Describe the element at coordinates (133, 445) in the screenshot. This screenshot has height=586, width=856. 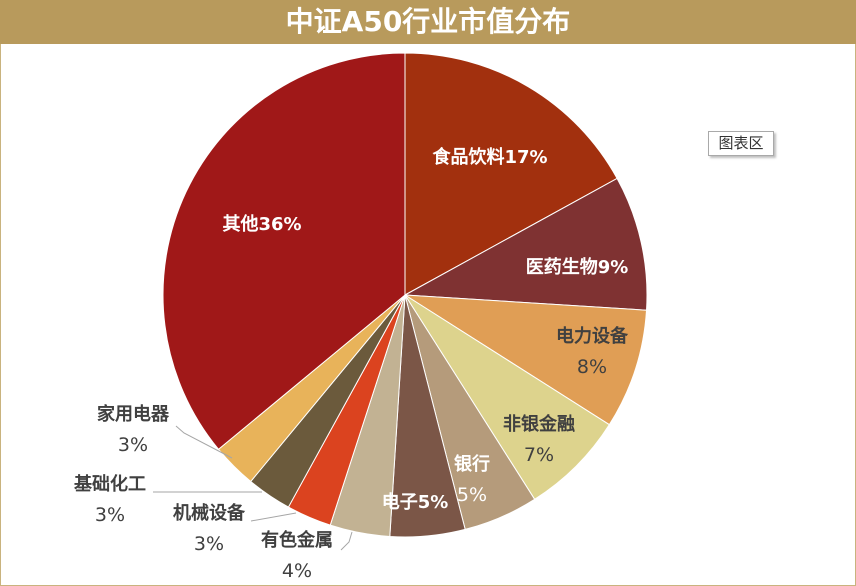
I see `data-label-10-line-2: 3%` at that location.